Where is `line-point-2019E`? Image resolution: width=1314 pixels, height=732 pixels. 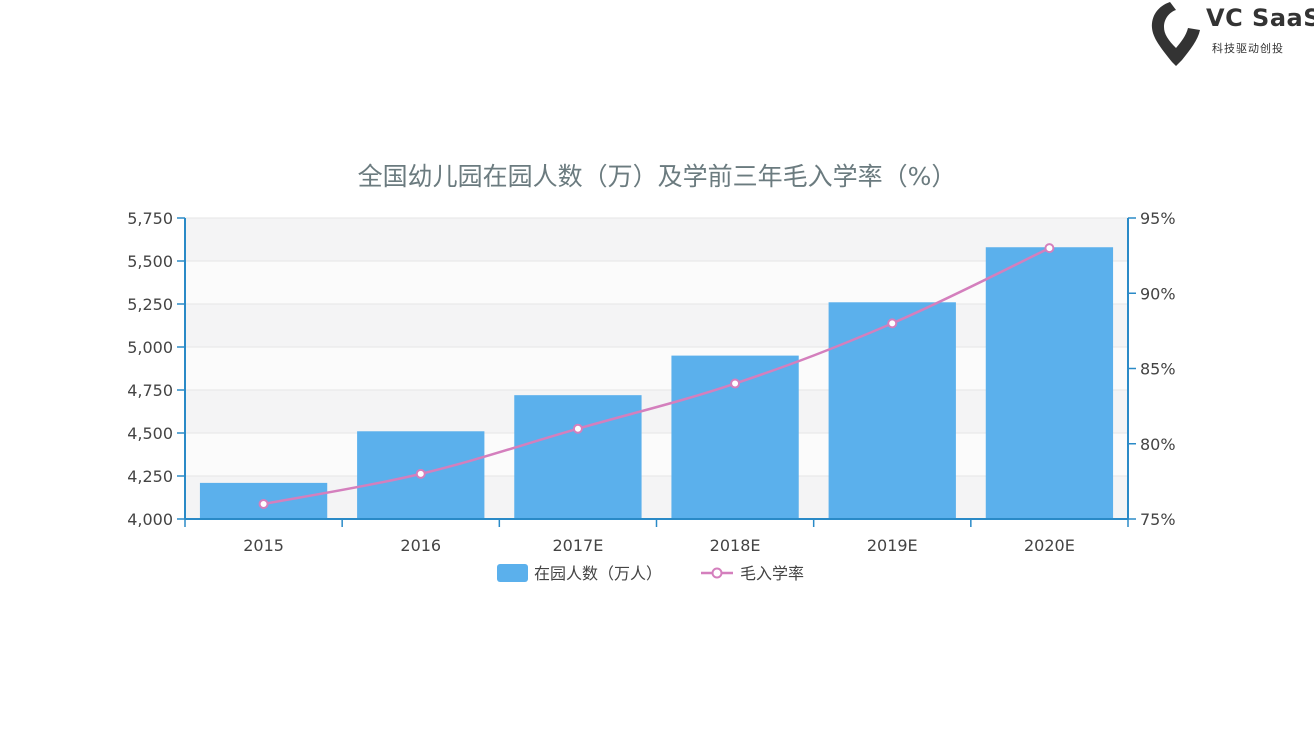
line-point-2019E is located at coordinates (892, 323).